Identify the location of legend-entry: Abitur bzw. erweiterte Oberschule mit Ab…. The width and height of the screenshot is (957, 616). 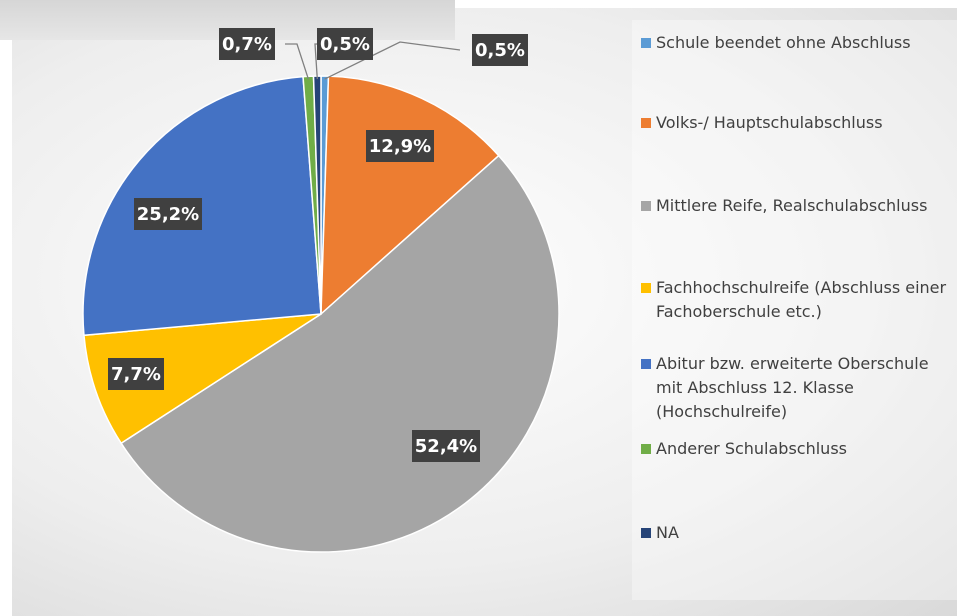
(797, 388).